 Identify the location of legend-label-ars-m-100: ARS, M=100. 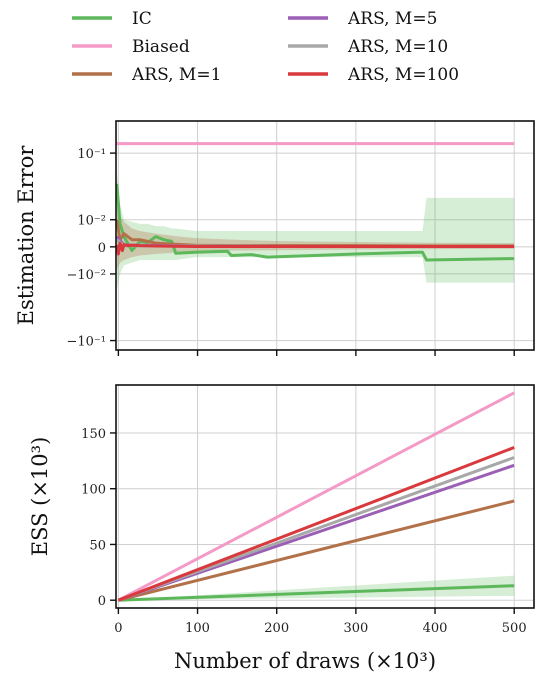
(403, 75).